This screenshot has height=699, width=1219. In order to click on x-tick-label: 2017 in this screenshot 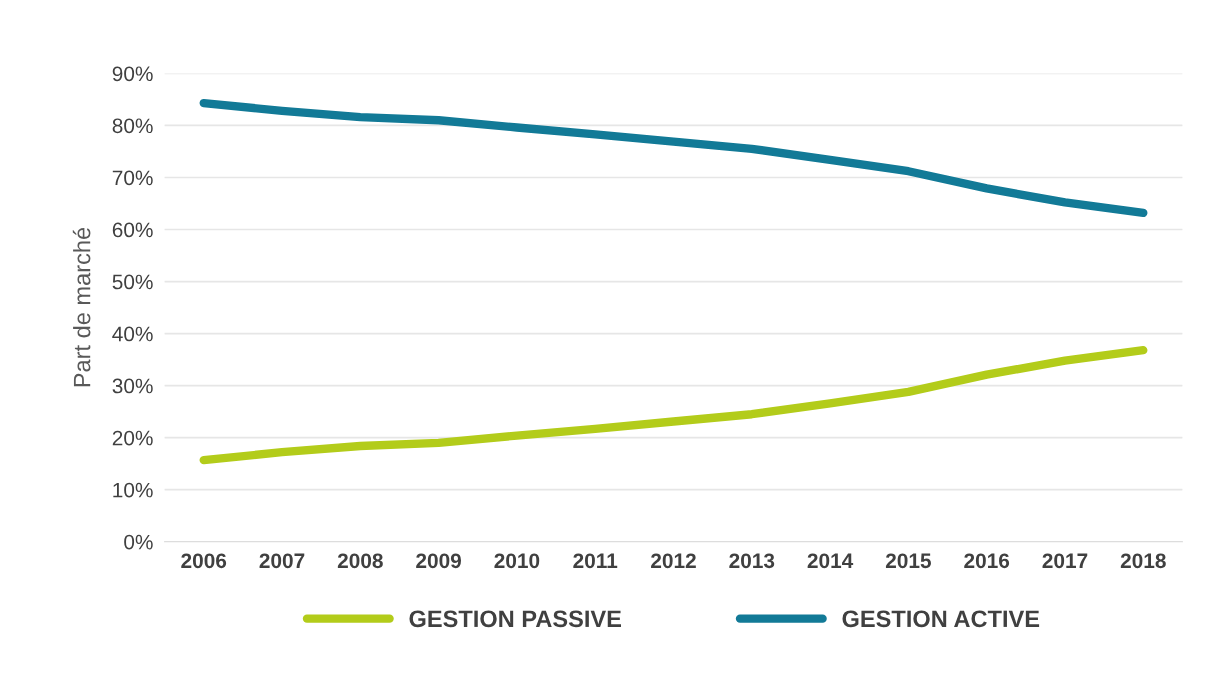, I will do `click(1065, 561)`.